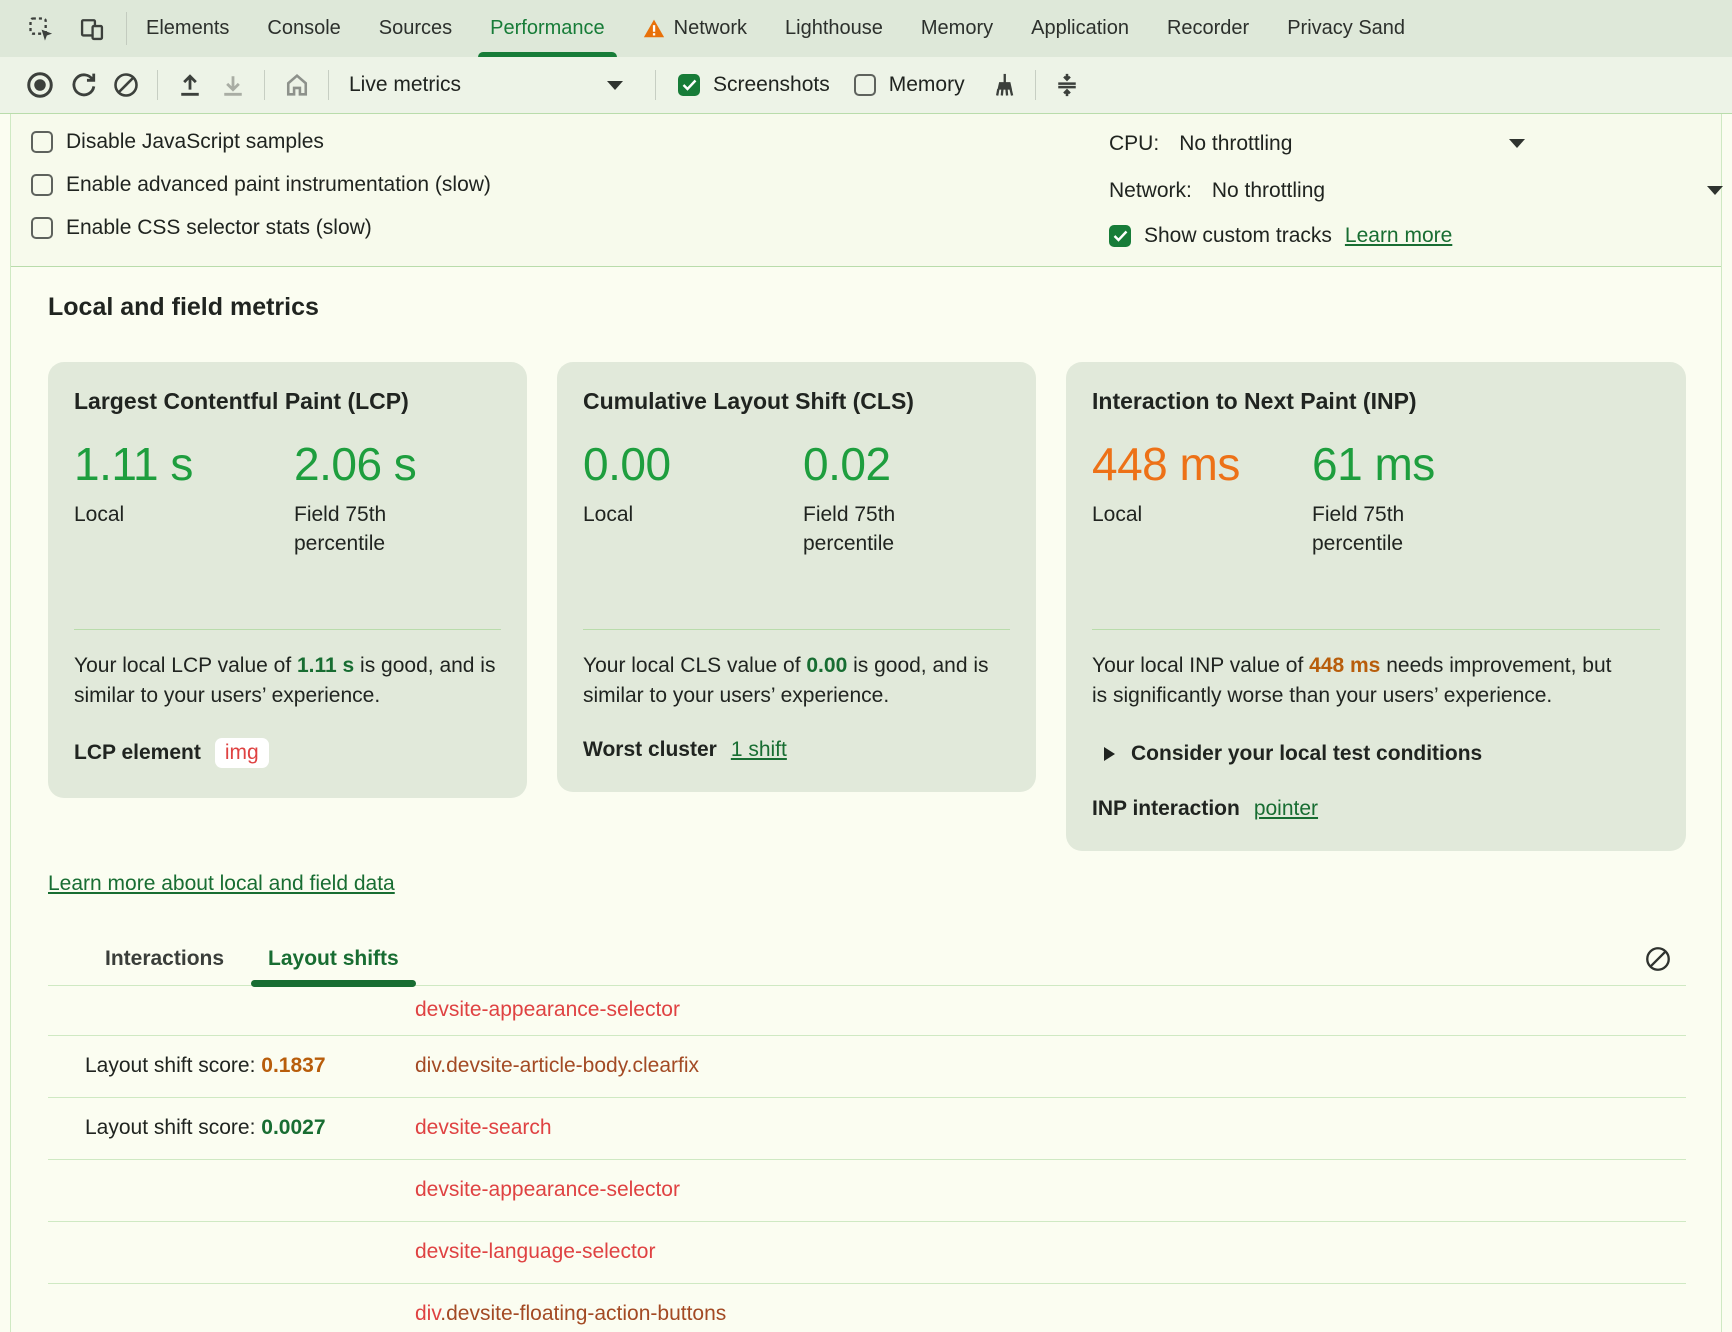 The image size is (1732, 1332). I want to click on worst-cluster-link: 1 shift, so click(758, 749).